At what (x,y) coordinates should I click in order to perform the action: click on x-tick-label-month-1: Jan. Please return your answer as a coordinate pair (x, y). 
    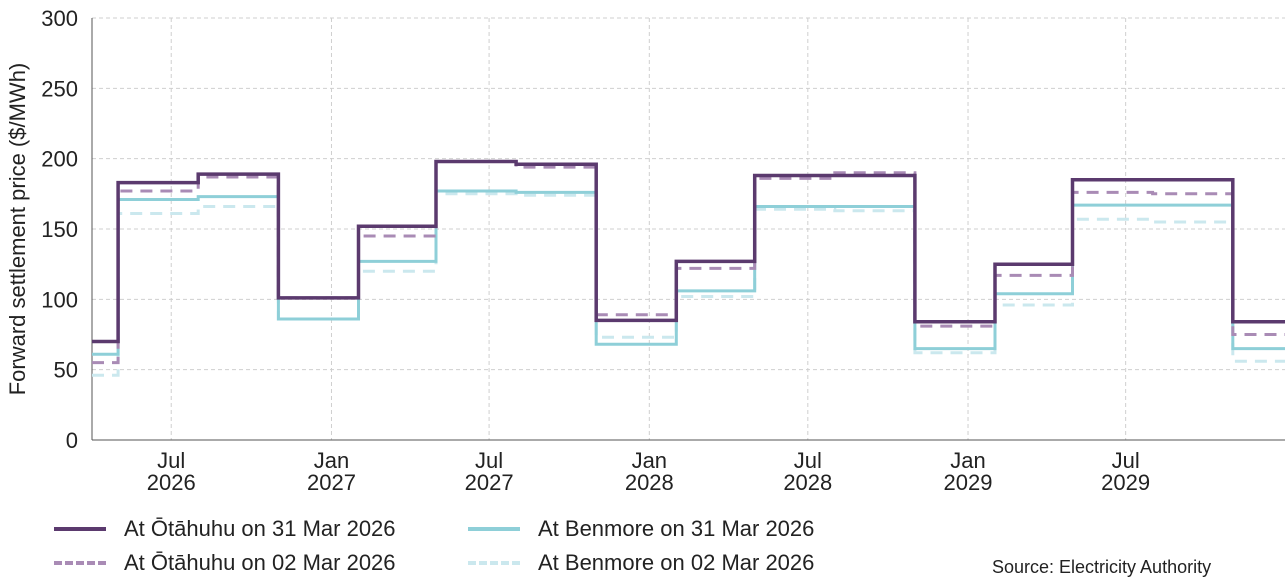
    Looking at the image, I should click on (331, 460).